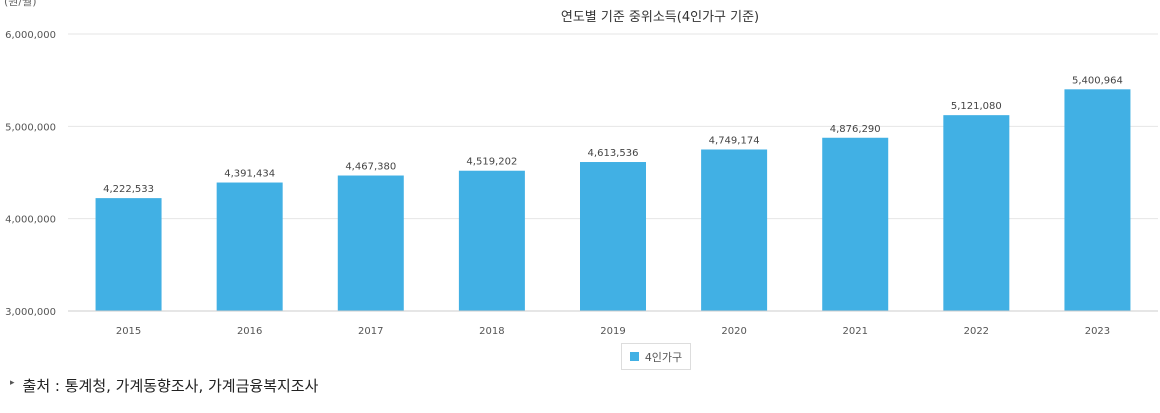 This screenshot has width=1160, height=413. I want to click on x-axis-ticks: 2015 2016 2017 2018 2019 2020 2021 2022 2023, so click(613, 331).